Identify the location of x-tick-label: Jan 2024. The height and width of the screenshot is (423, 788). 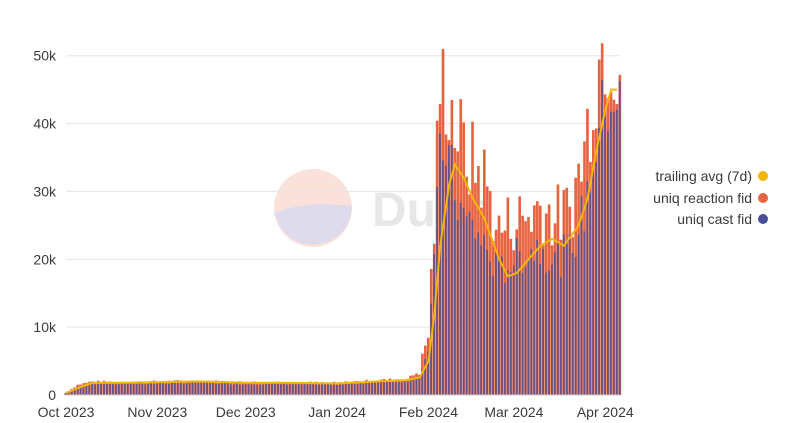
(337, 412).